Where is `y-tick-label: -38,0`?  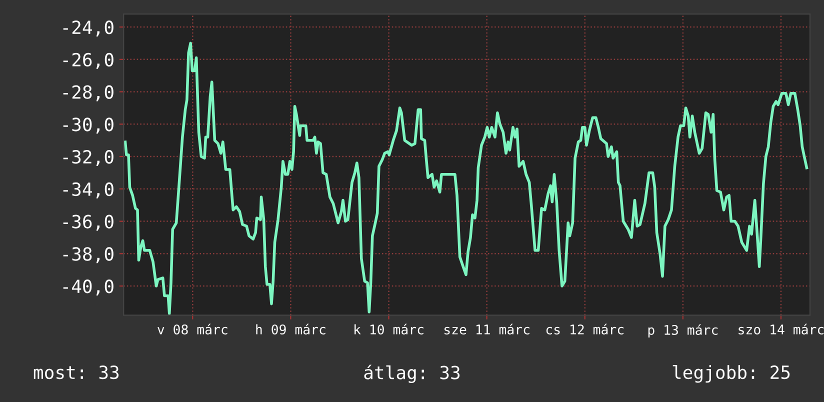
y-tick-label: -38,0 is located at coordinates (88, 255).